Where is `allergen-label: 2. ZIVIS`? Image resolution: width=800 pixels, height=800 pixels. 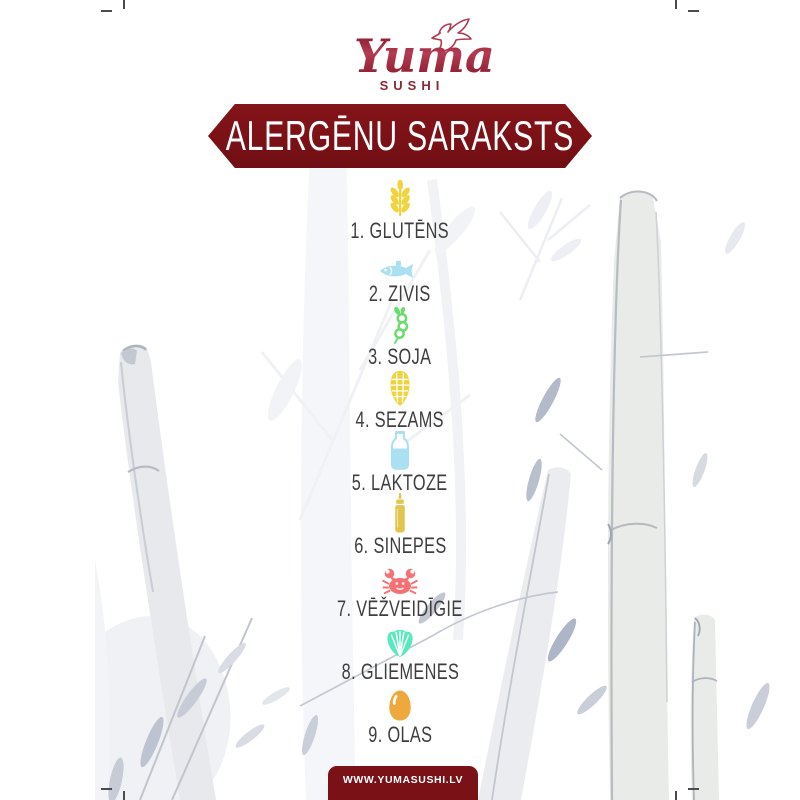 allergen-label: 2. ZIVIS is located at coordinates (400, 293).